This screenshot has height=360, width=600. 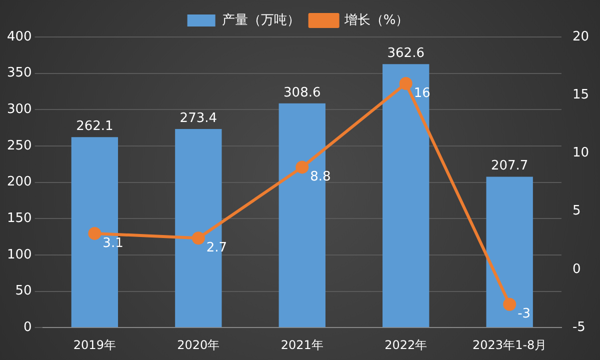 What do you see at coordinates (581, 94) in the screenshot?
I see `y2-tick-label: 15` at bounding box center [581, 94].